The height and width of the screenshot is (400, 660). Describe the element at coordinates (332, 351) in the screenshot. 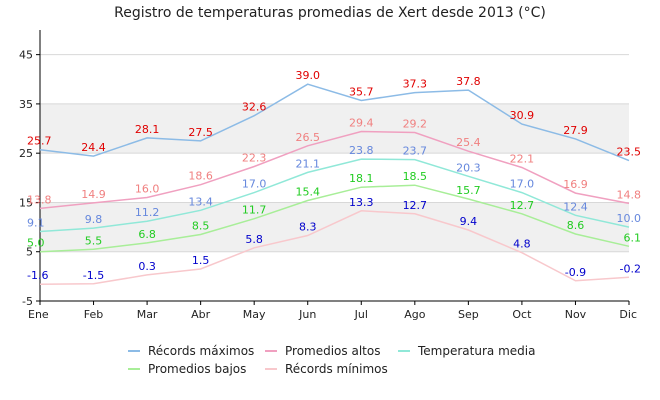

I see `legend-label: Promedios altos` at that location.